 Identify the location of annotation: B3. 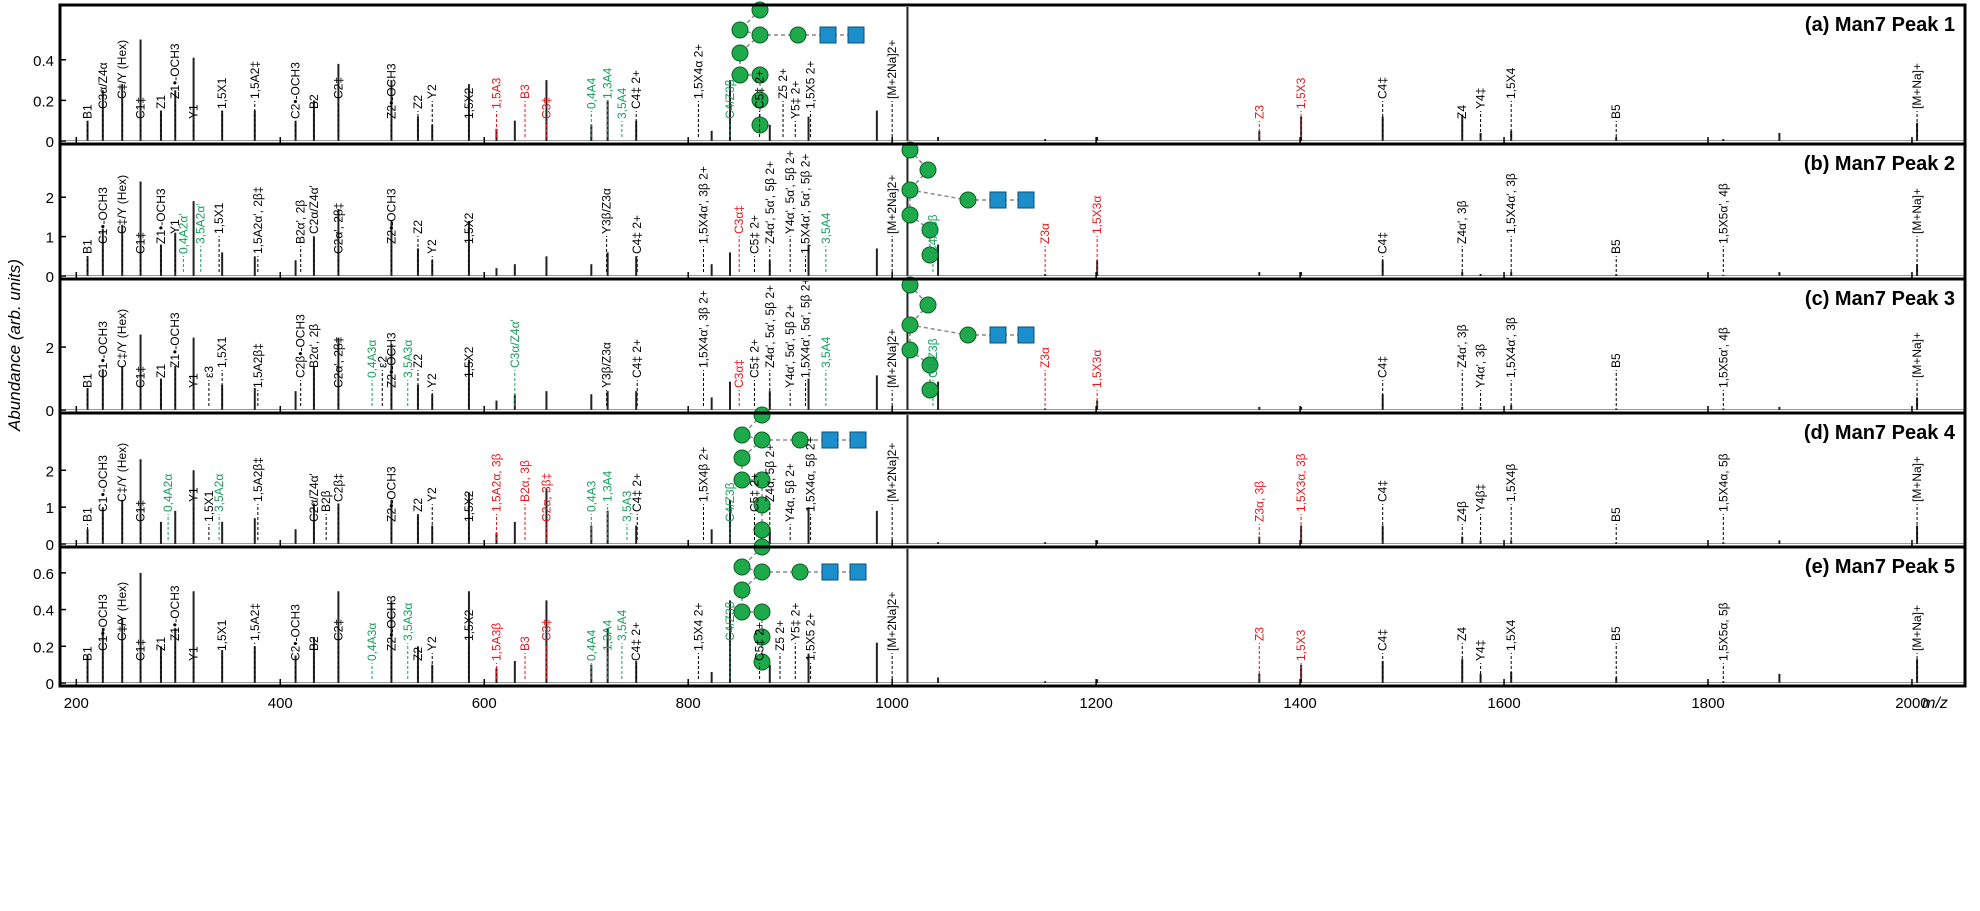
(525, 643).